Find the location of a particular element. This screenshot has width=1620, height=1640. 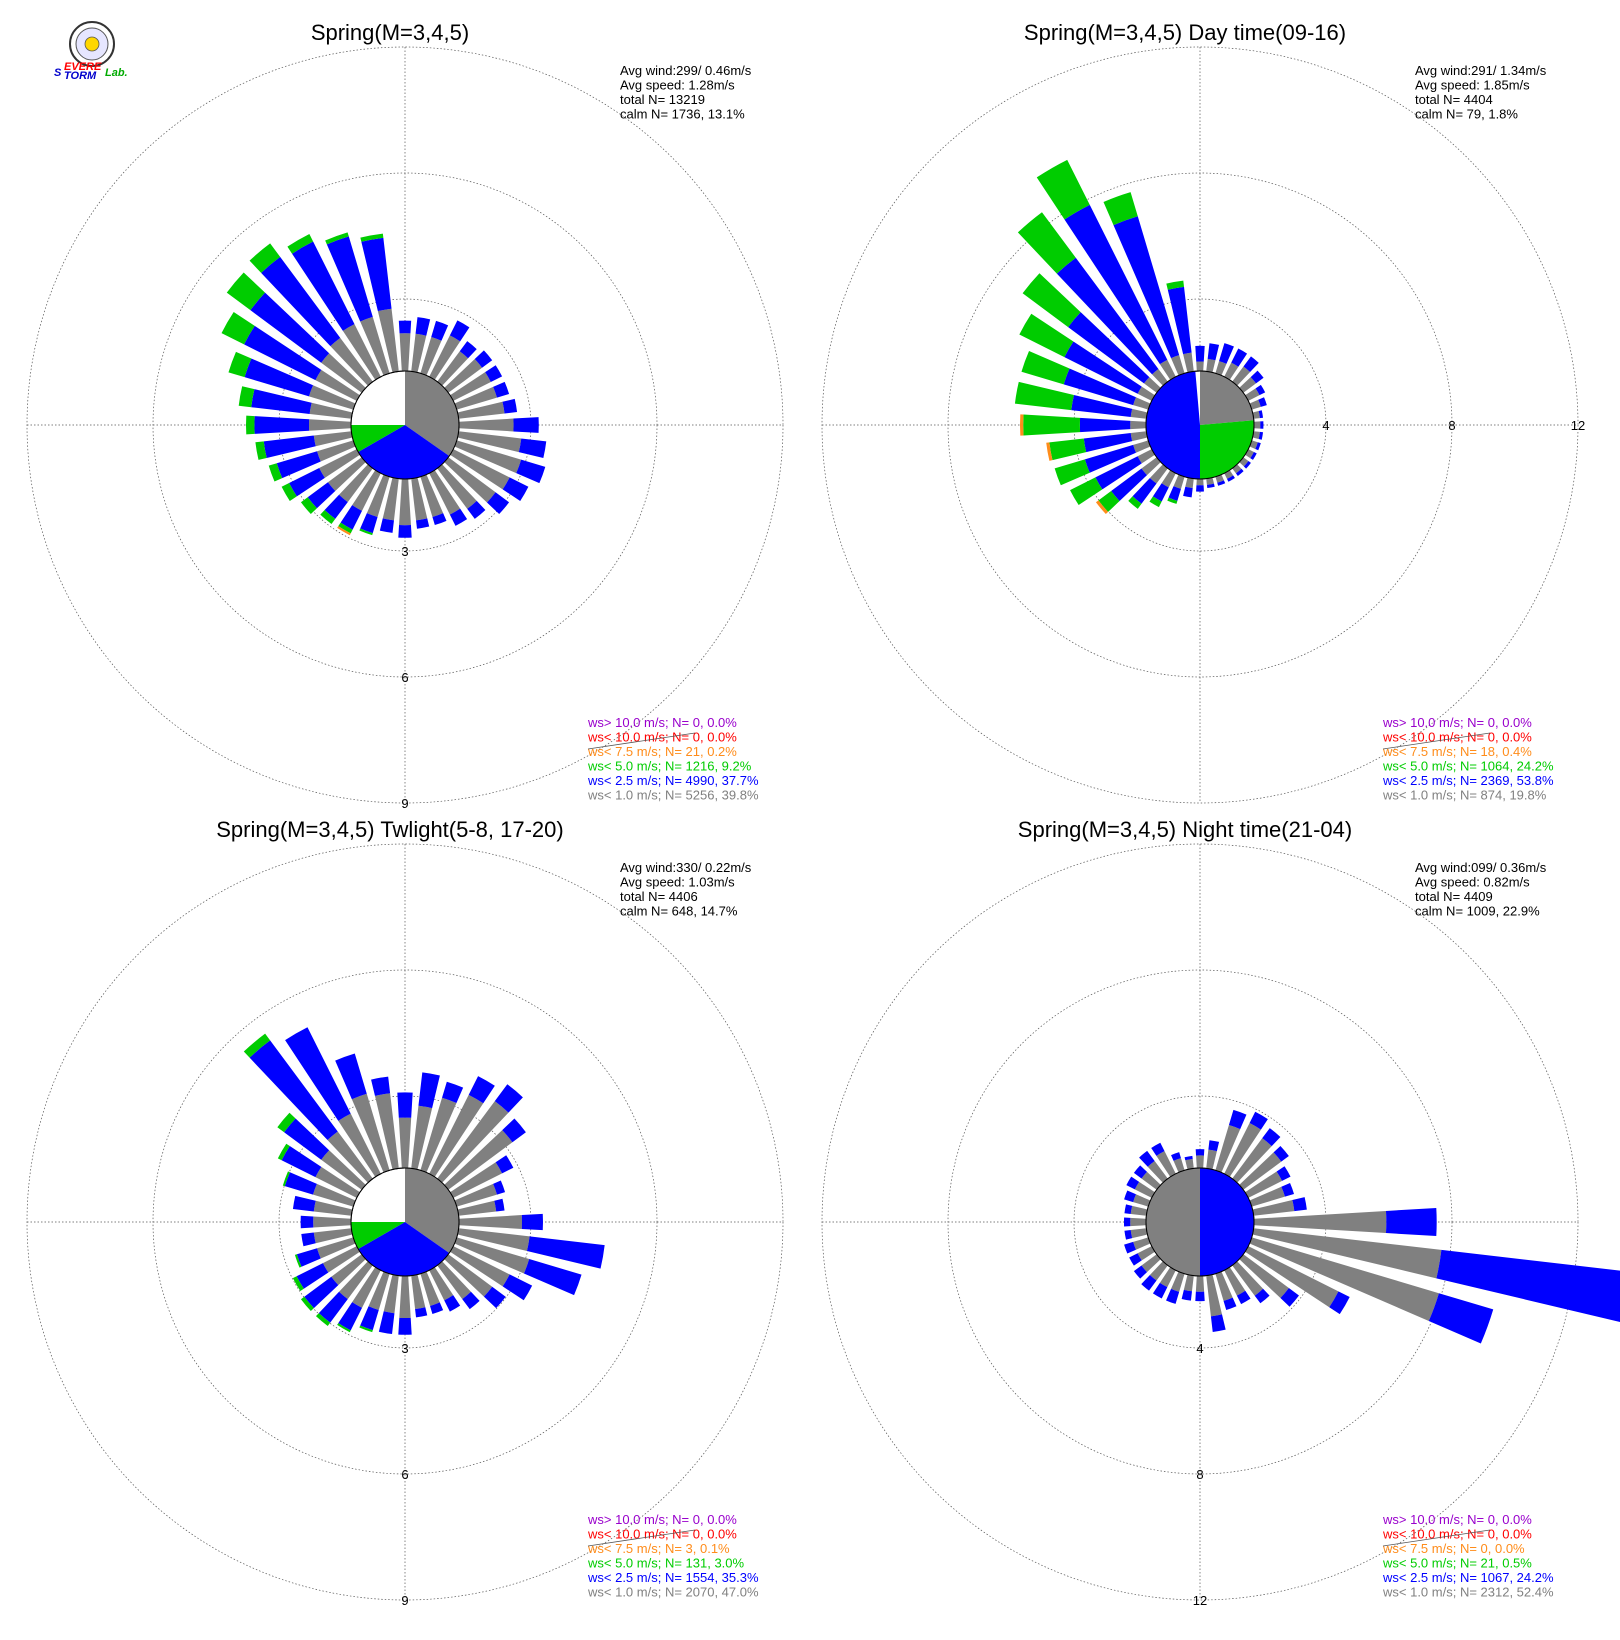

ring-label: 8 is located at coordinates (1451, 425).